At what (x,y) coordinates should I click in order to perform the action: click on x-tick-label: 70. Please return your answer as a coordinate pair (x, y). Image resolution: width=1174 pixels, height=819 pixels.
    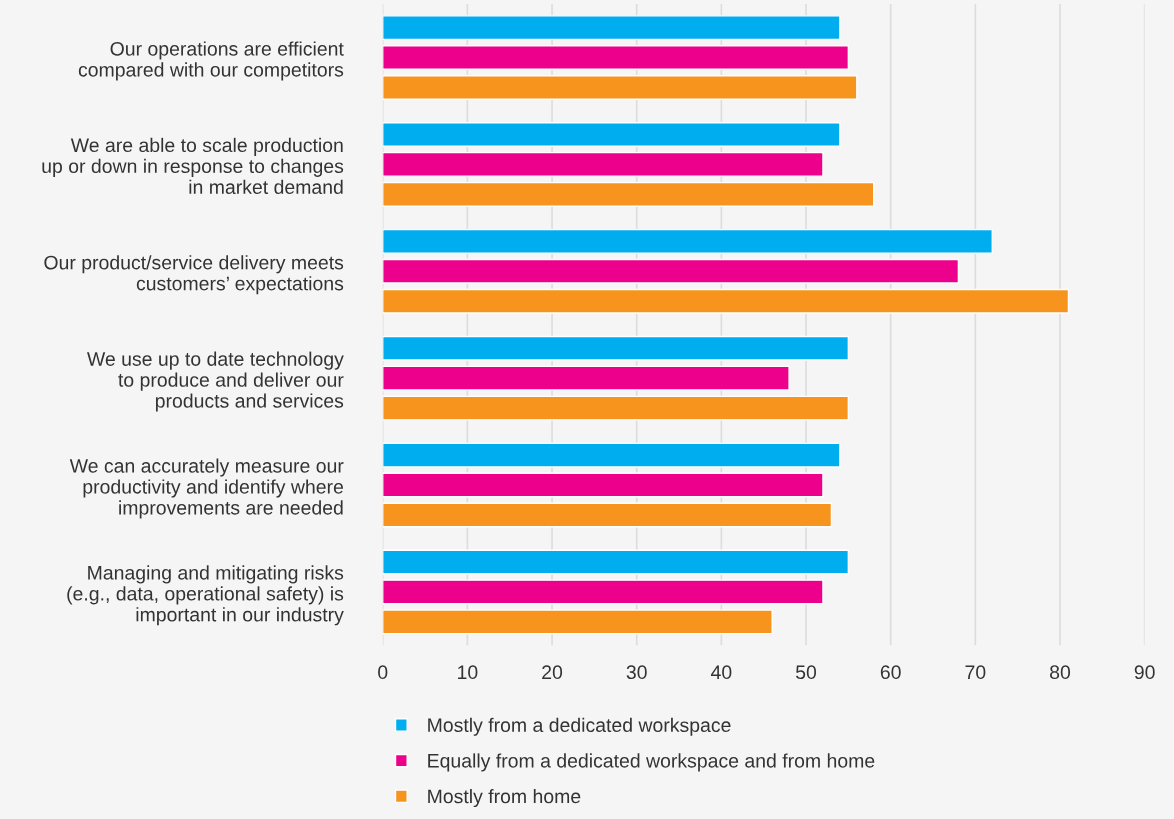
    Looking at the image, I should click on (975, 672).